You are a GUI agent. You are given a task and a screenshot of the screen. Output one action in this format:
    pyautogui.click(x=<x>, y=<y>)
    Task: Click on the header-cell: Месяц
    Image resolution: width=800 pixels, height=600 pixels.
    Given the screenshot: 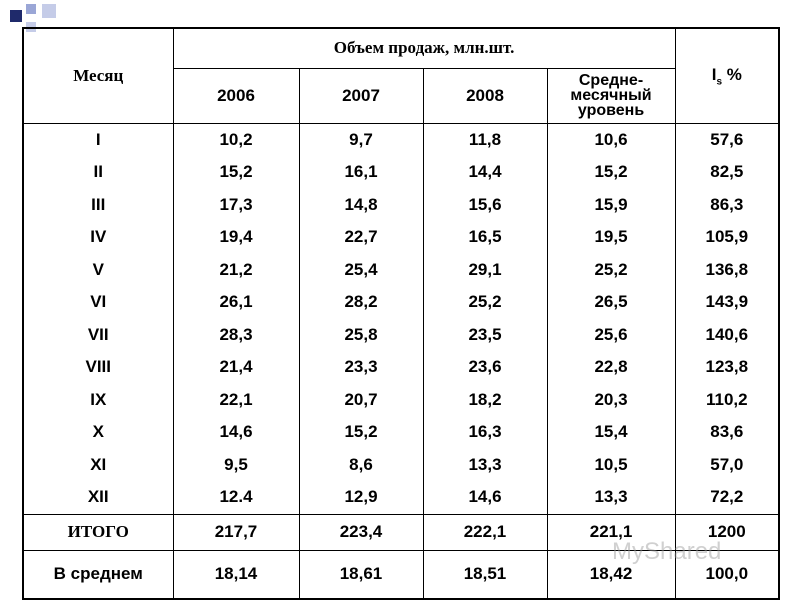 What is the action you would take?
    pyautogui.click(x=98, y=75)
    